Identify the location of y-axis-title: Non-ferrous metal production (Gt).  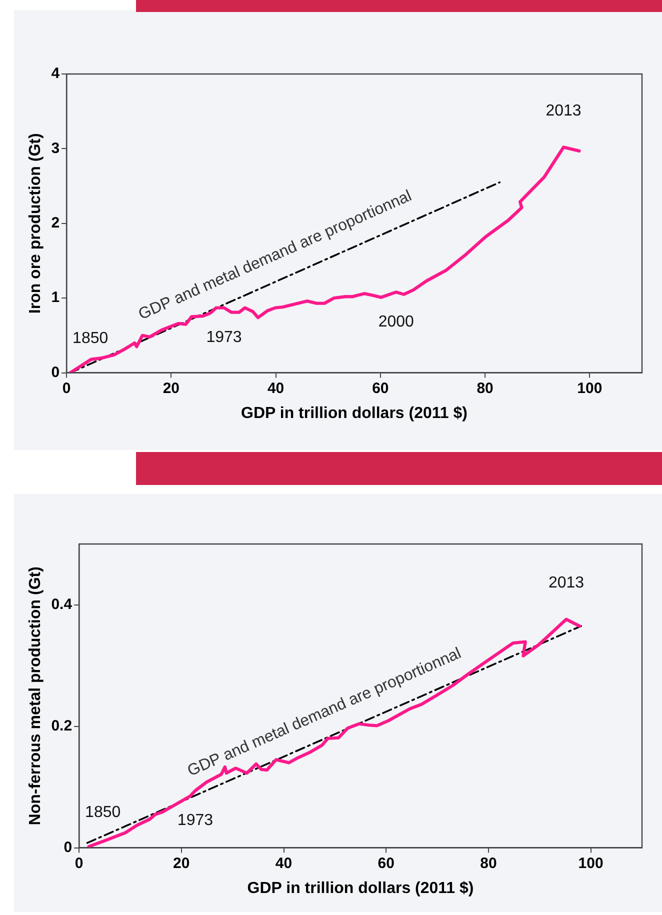
(35, 696).